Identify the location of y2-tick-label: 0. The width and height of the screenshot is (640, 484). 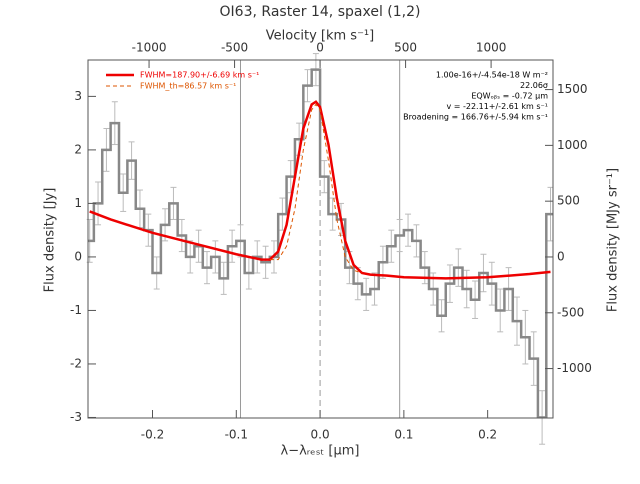
(561, 256).